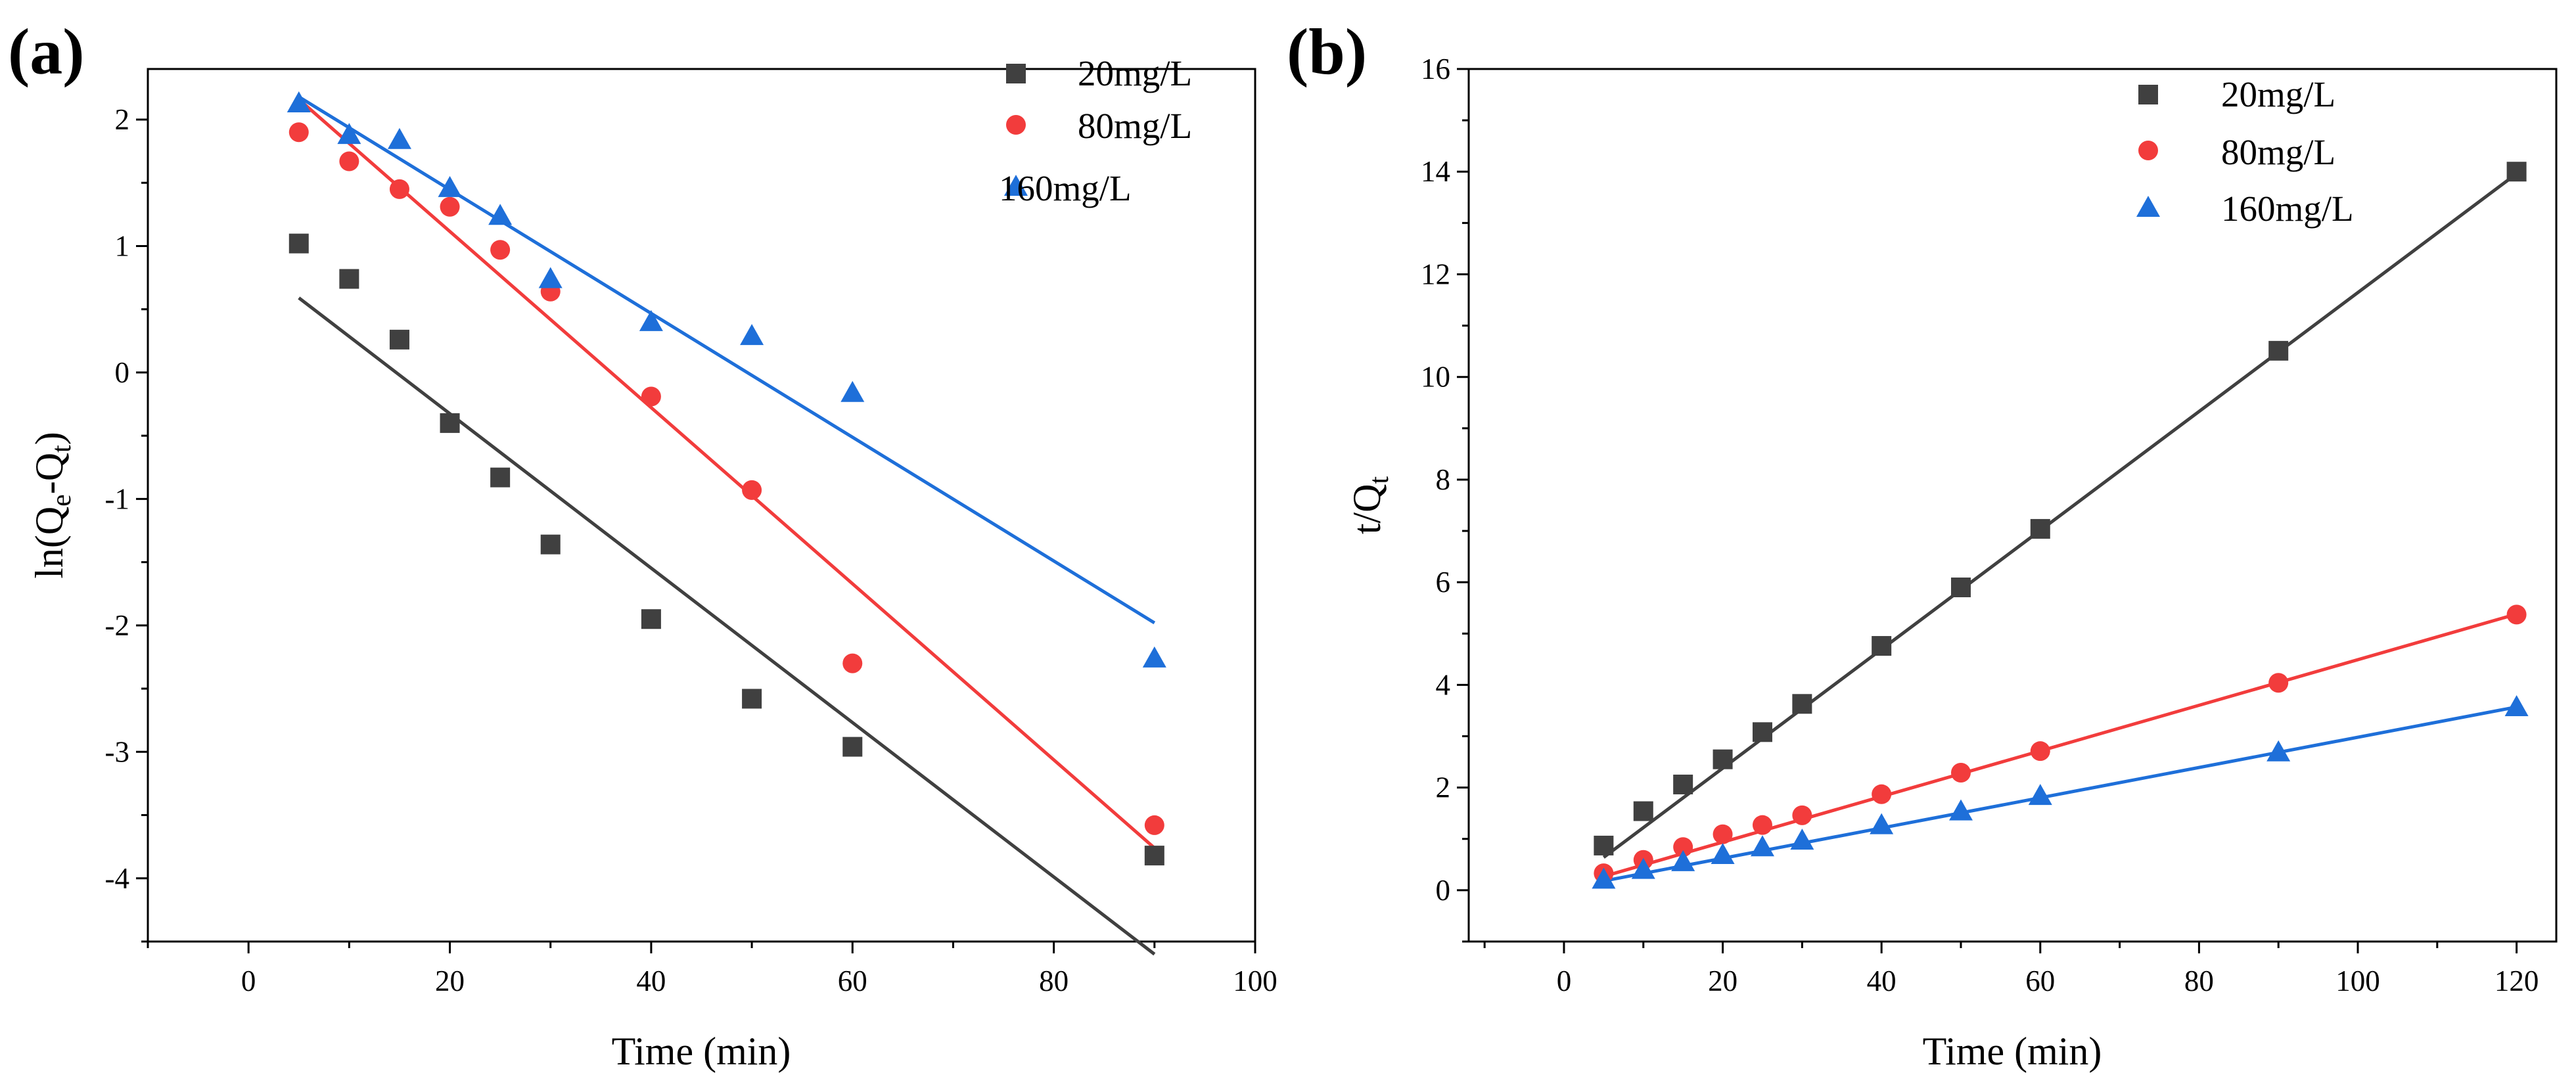  What do you see at coordinates (2011, 969) in the screenshot?
I see `panel-b-x-ticks: 0 20 40 60 80 100 120` at bounding box center [2011, 969].